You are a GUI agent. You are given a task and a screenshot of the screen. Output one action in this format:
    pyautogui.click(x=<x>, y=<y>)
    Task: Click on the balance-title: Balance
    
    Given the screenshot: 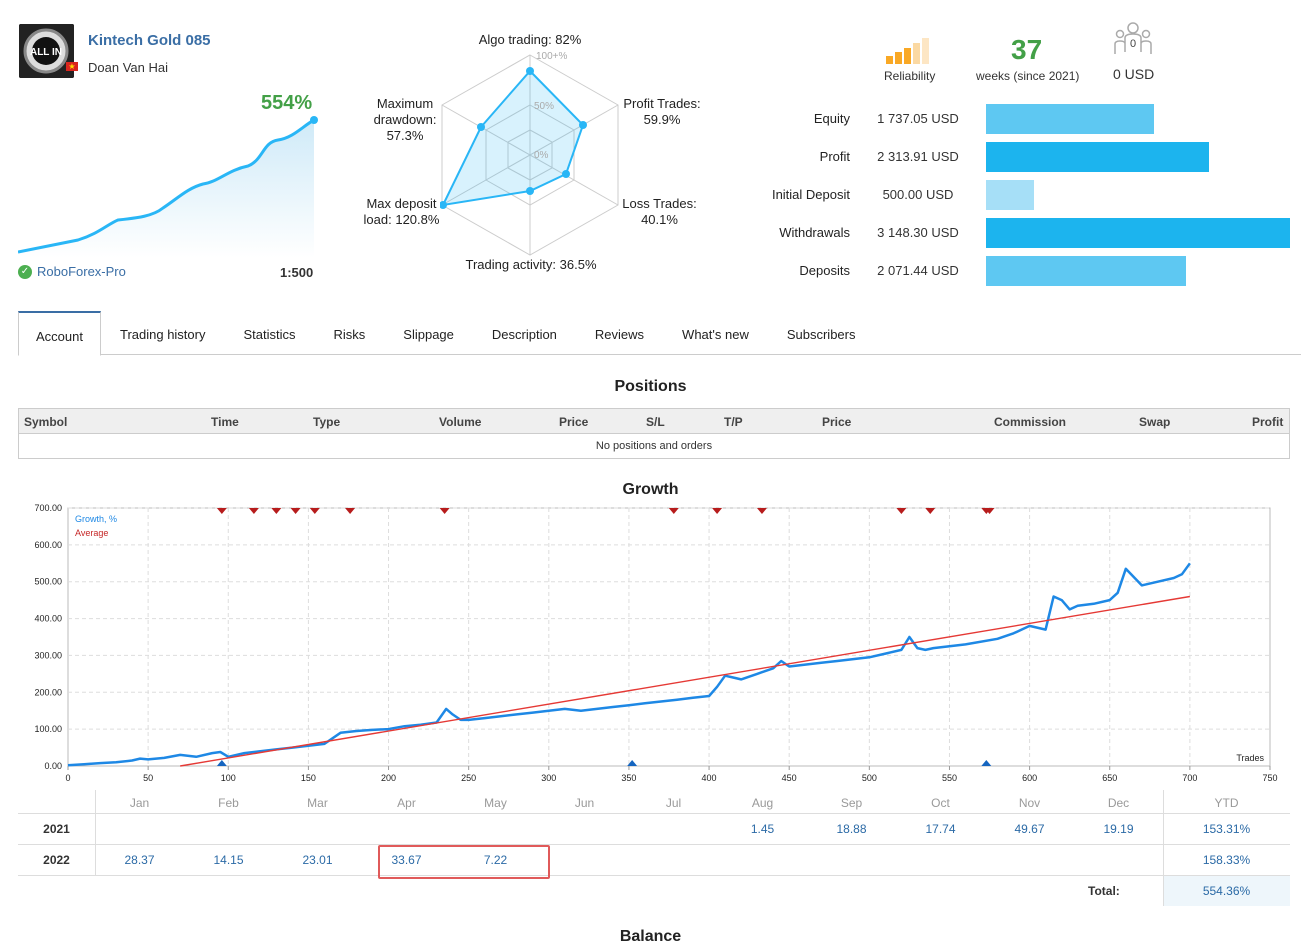 What is the action you would take?
    pyautogui.click(x=650, y=935)
    